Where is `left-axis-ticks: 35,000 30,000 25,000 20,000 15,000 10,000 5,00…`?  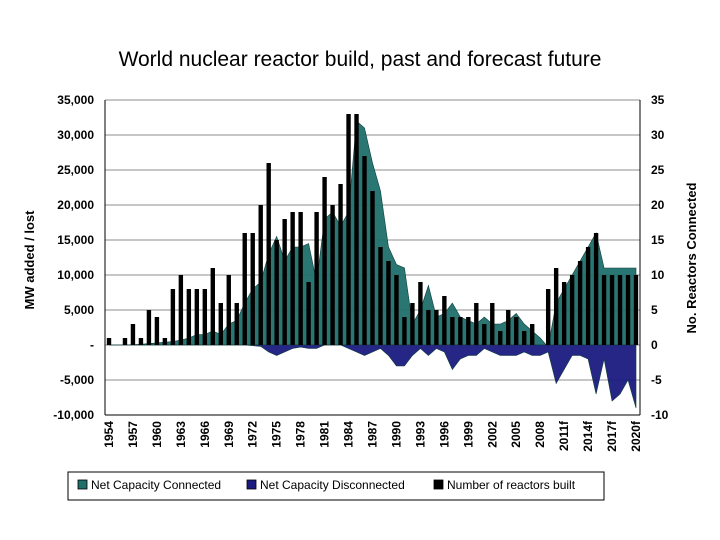 left-axis-ticks: 35,000 30,000 25,000 20,000 15,000 10,000 5,00… is located at coordinates (73, 257).